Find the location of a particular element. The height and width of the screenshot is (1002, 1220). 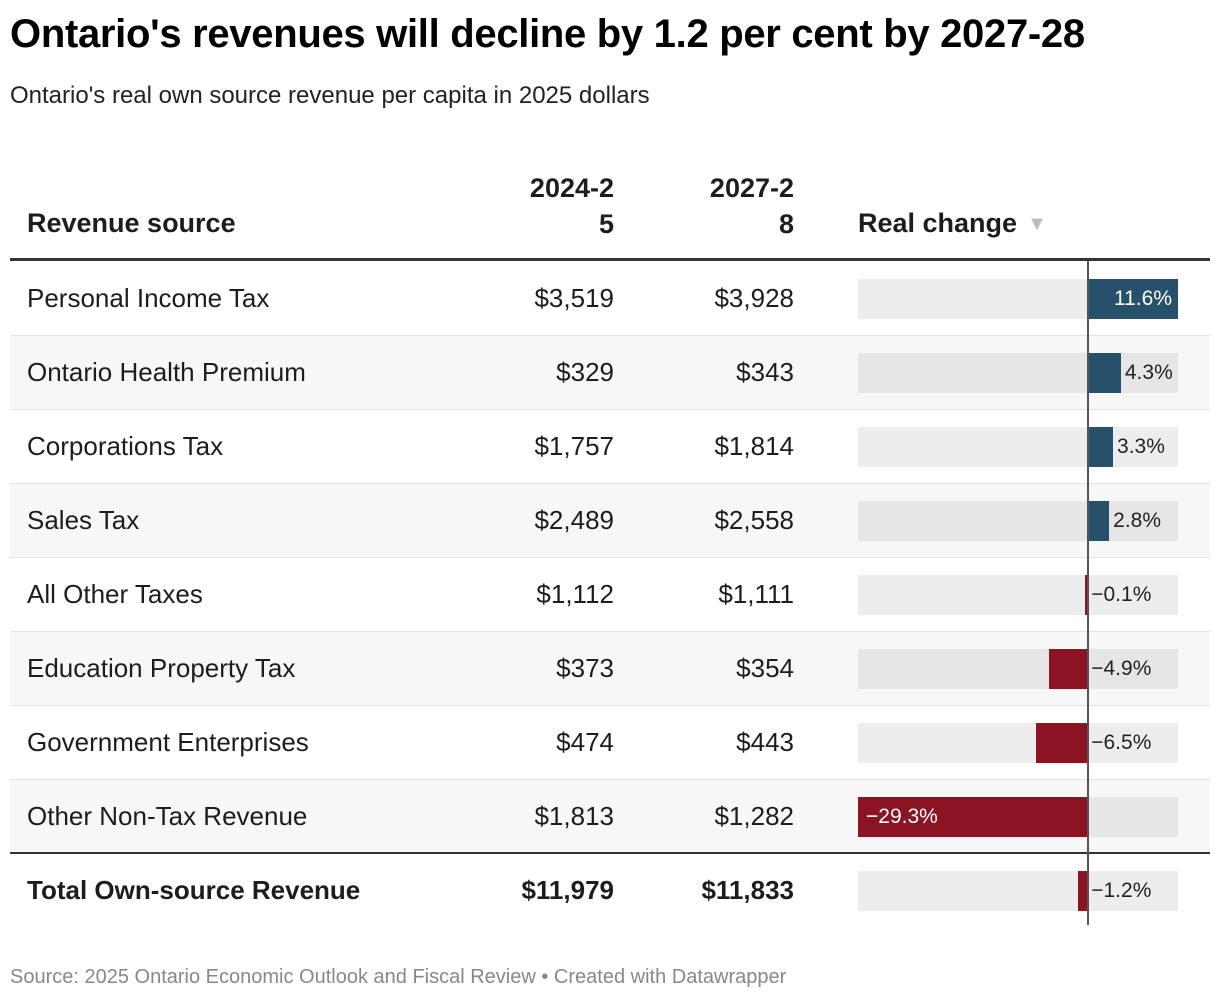

value-2027-28-cell: $11,833 is located at coordinates (747, 890).